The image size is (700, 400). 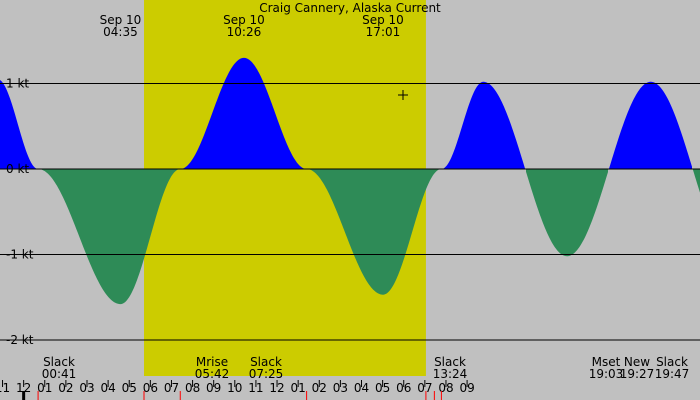 What do you see at coordinates (637, 362) in the screenshot?
I see `event-label: New` at bounding box center [637, 362].